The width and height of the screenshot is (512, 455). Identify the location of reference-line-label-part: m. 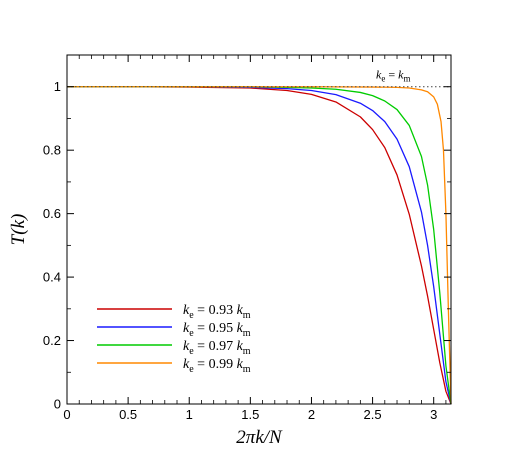
(406, 79).